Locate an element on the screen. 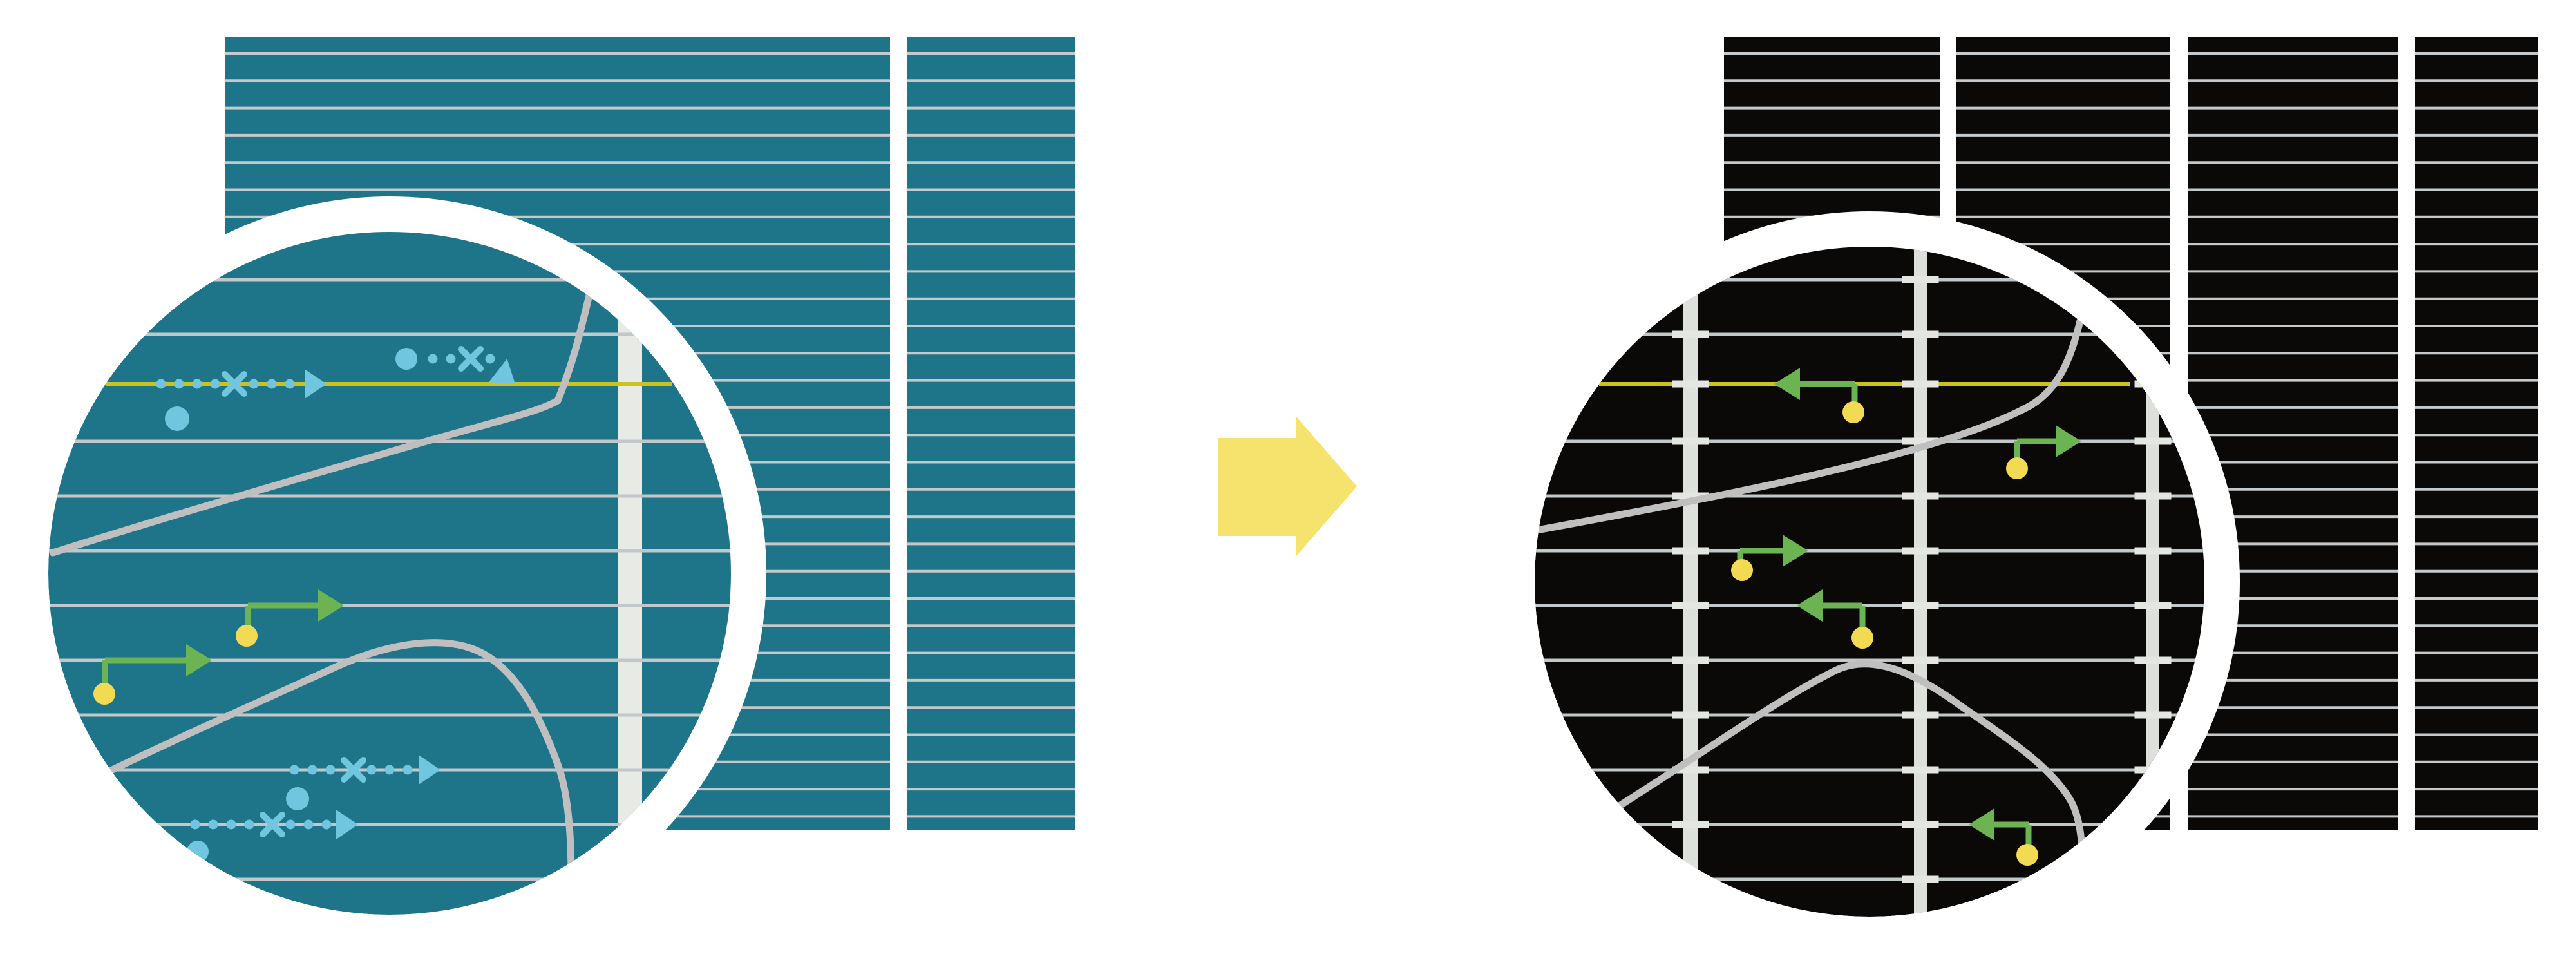  process-arrow is located at coordinates (1287, 486).